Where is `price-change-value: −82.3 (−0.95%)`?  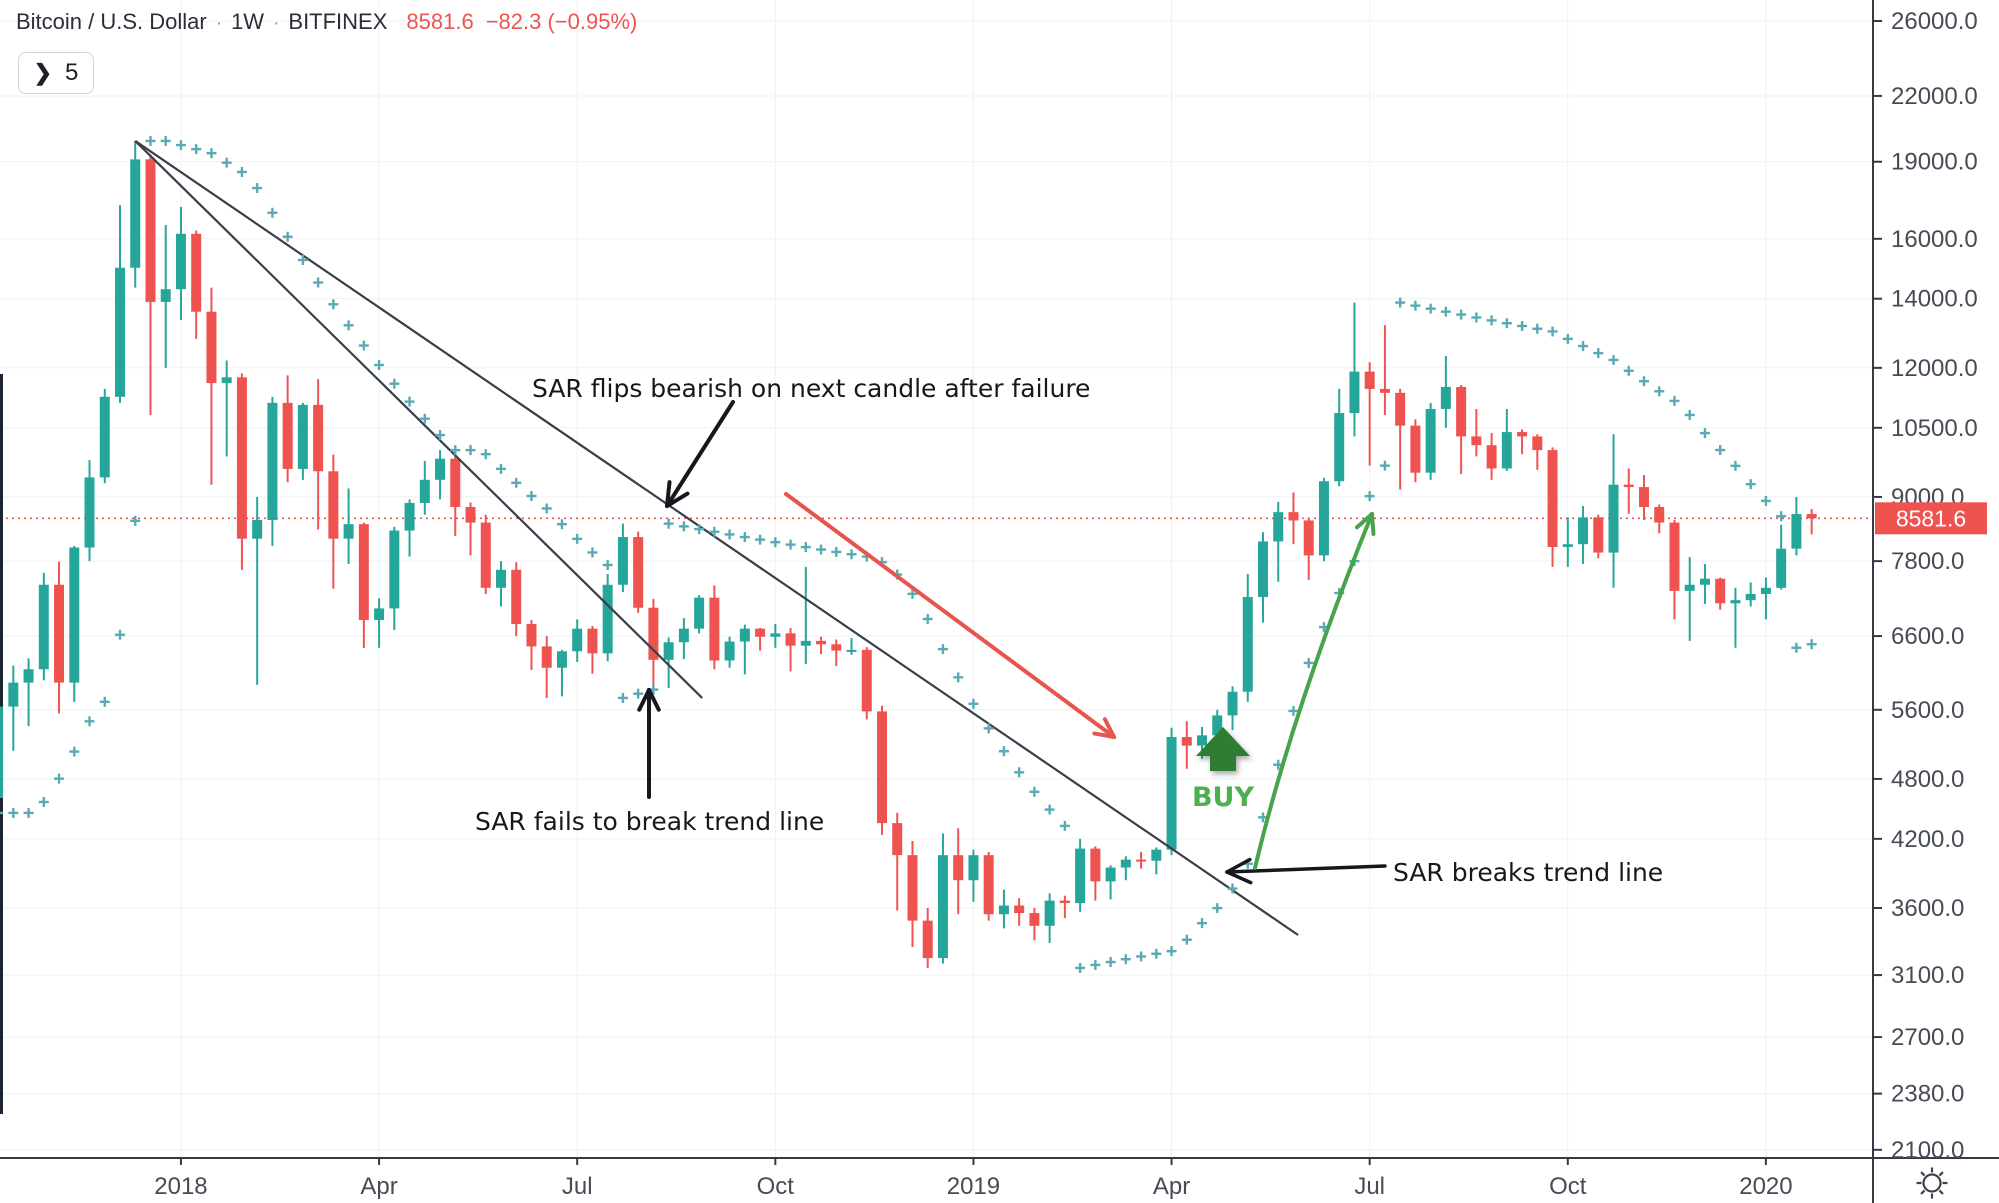
price-change-value: −82.3 (−0.95%) is located at coordinates (561, 21).